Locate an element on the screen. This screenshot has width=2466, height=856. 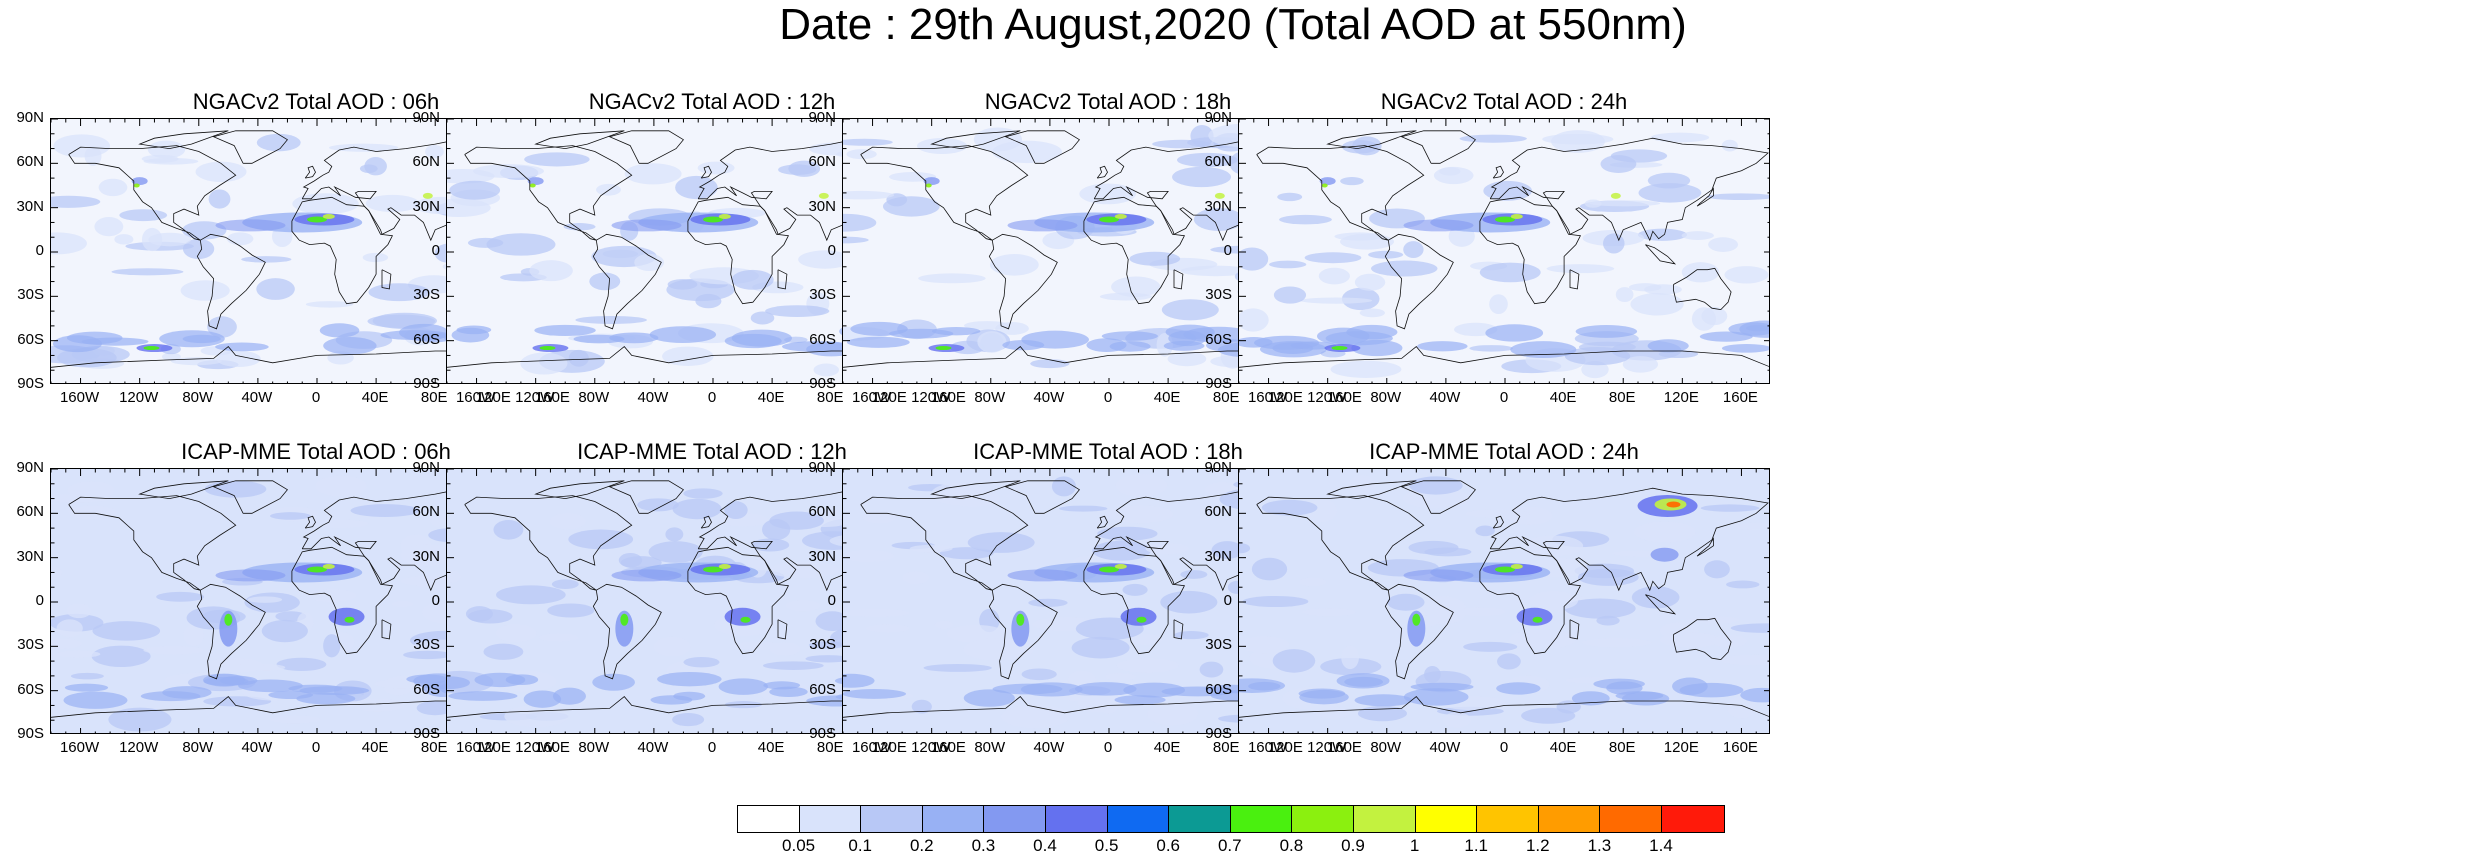
longitude-label: 160W is located at coordinates (1267, 747).